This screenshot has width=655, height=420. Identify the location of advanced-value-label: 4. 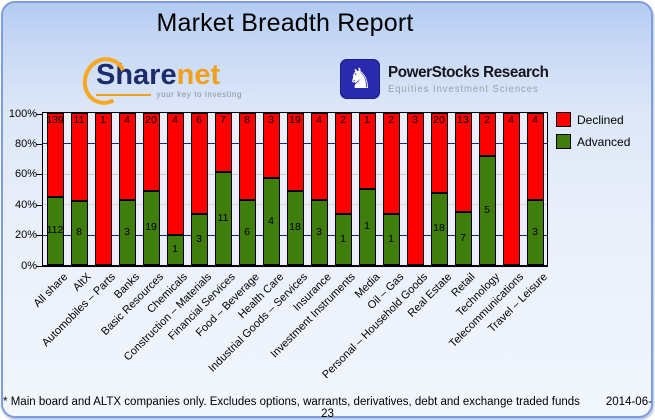
(271, 220).